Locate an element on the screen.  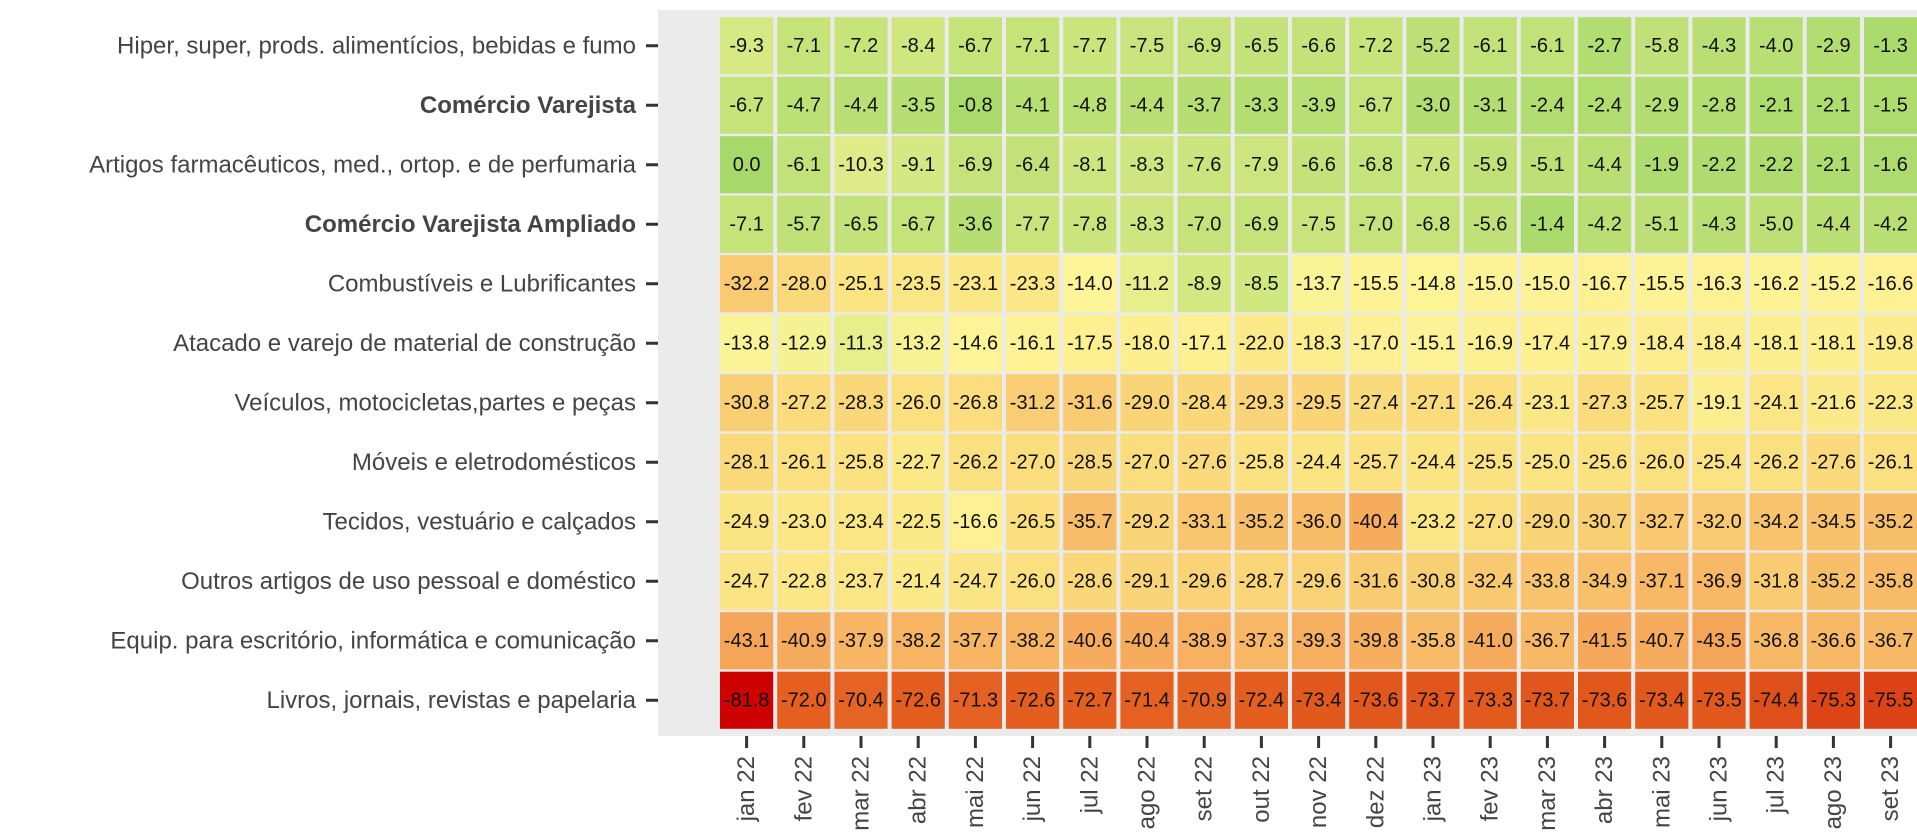
cell-value-label: -31.8 is located at coordinates (1776, 581).